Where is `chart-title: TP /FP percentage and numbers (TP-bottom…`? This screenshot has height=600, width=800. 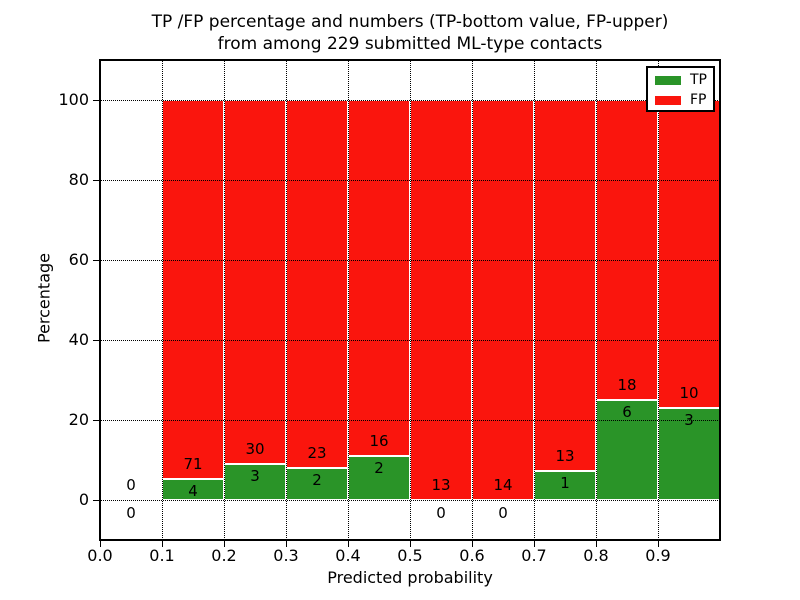
chart-title: TP /FP percentage and numbers (TP-bottom… is located at coordinates (410, 33).